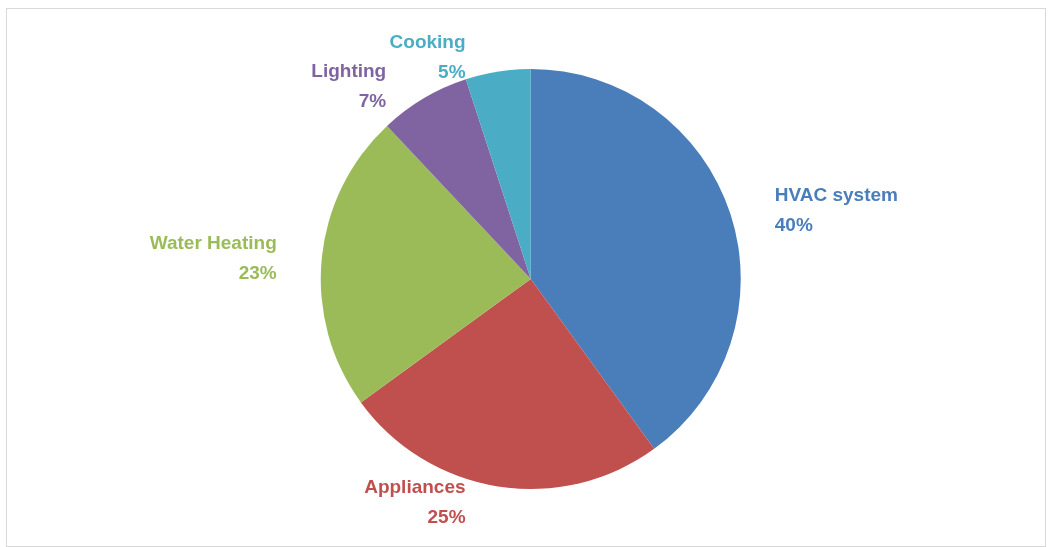 This screenshot has width=1051, height=547. I want to click on data-label: 23%, so click(257, 273).